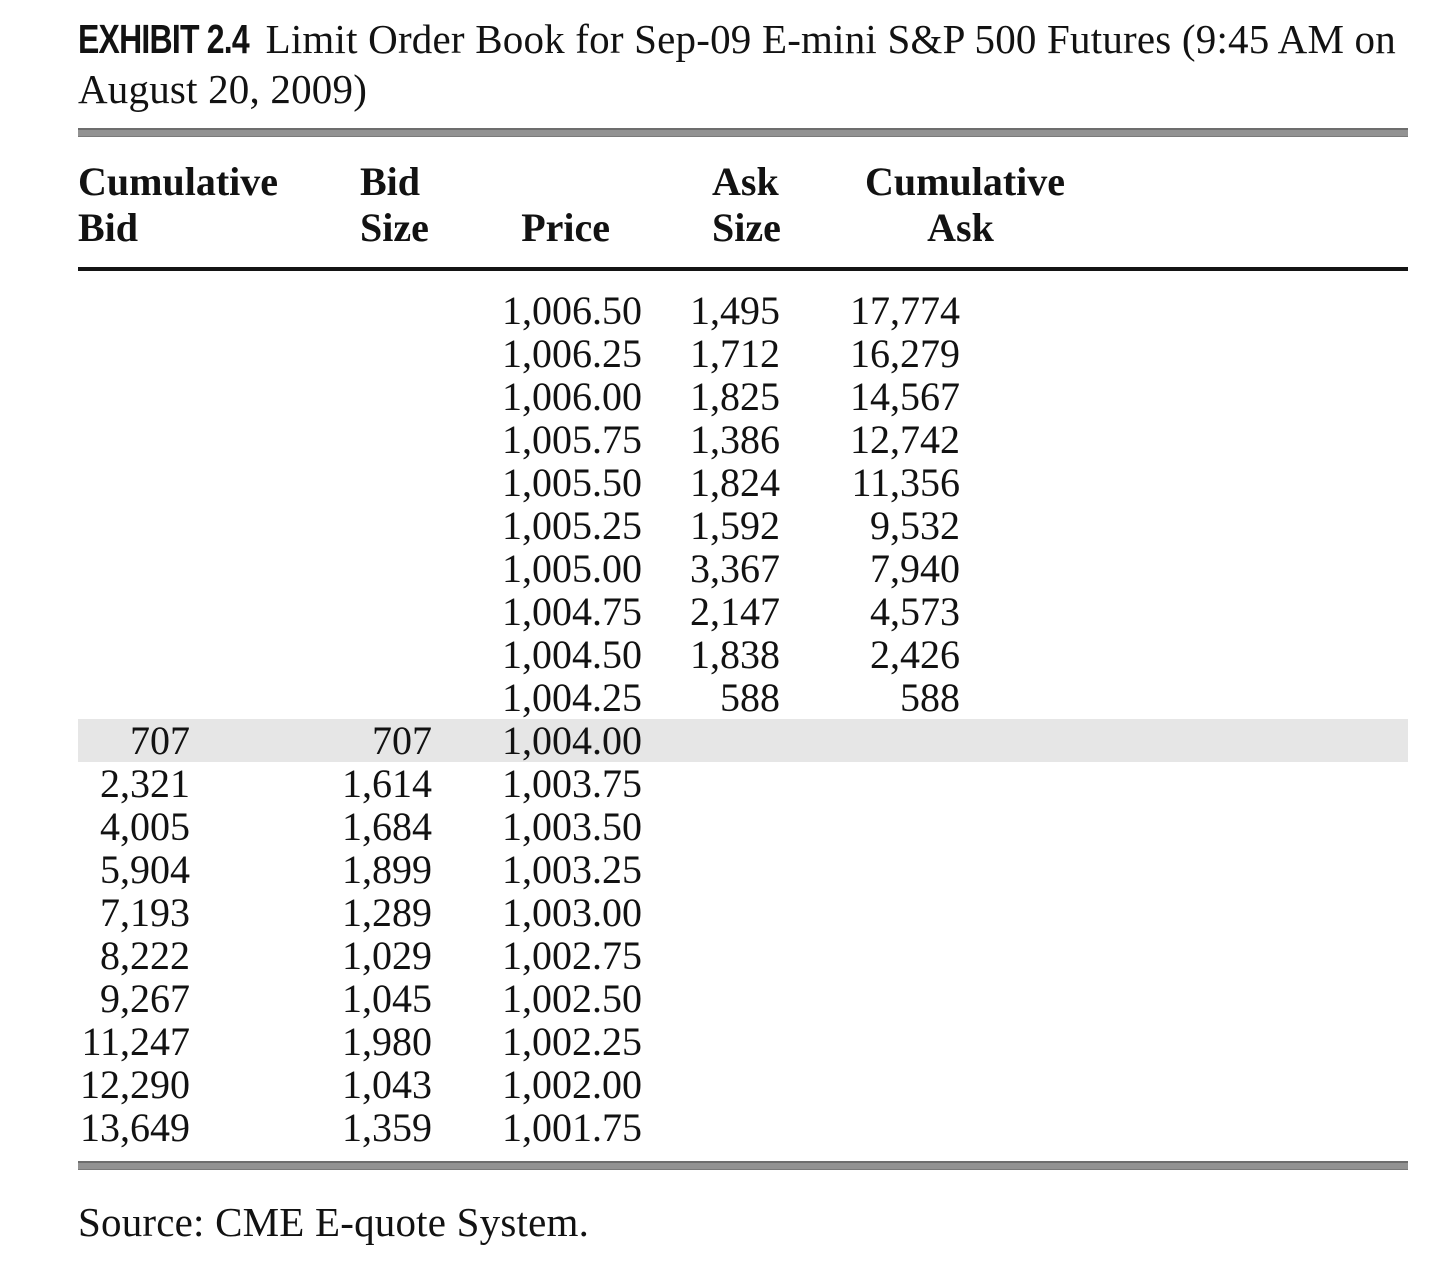 Image resolution: width=1456 pixels, height=1265 pixels. Describe the element at coordinates (905, 353) in the screenshot. I see `cell-cumulative-ask: 16,279` at that location.